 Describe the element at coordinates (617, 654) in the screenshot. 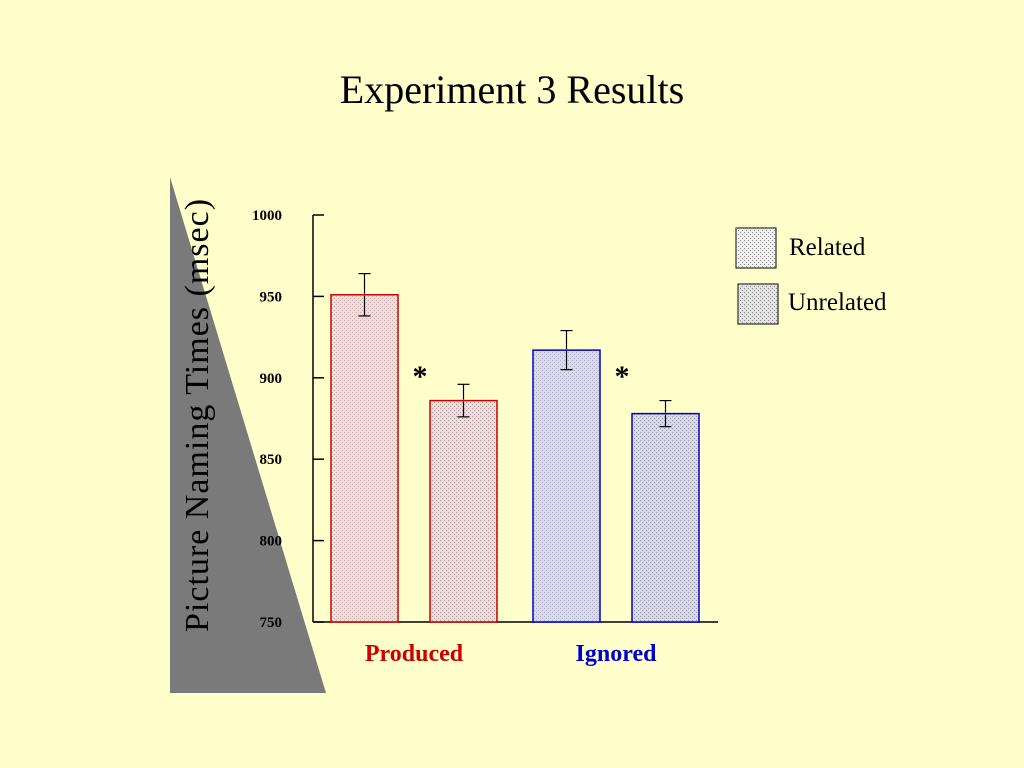

I see `category-label: Ignored` at that location.